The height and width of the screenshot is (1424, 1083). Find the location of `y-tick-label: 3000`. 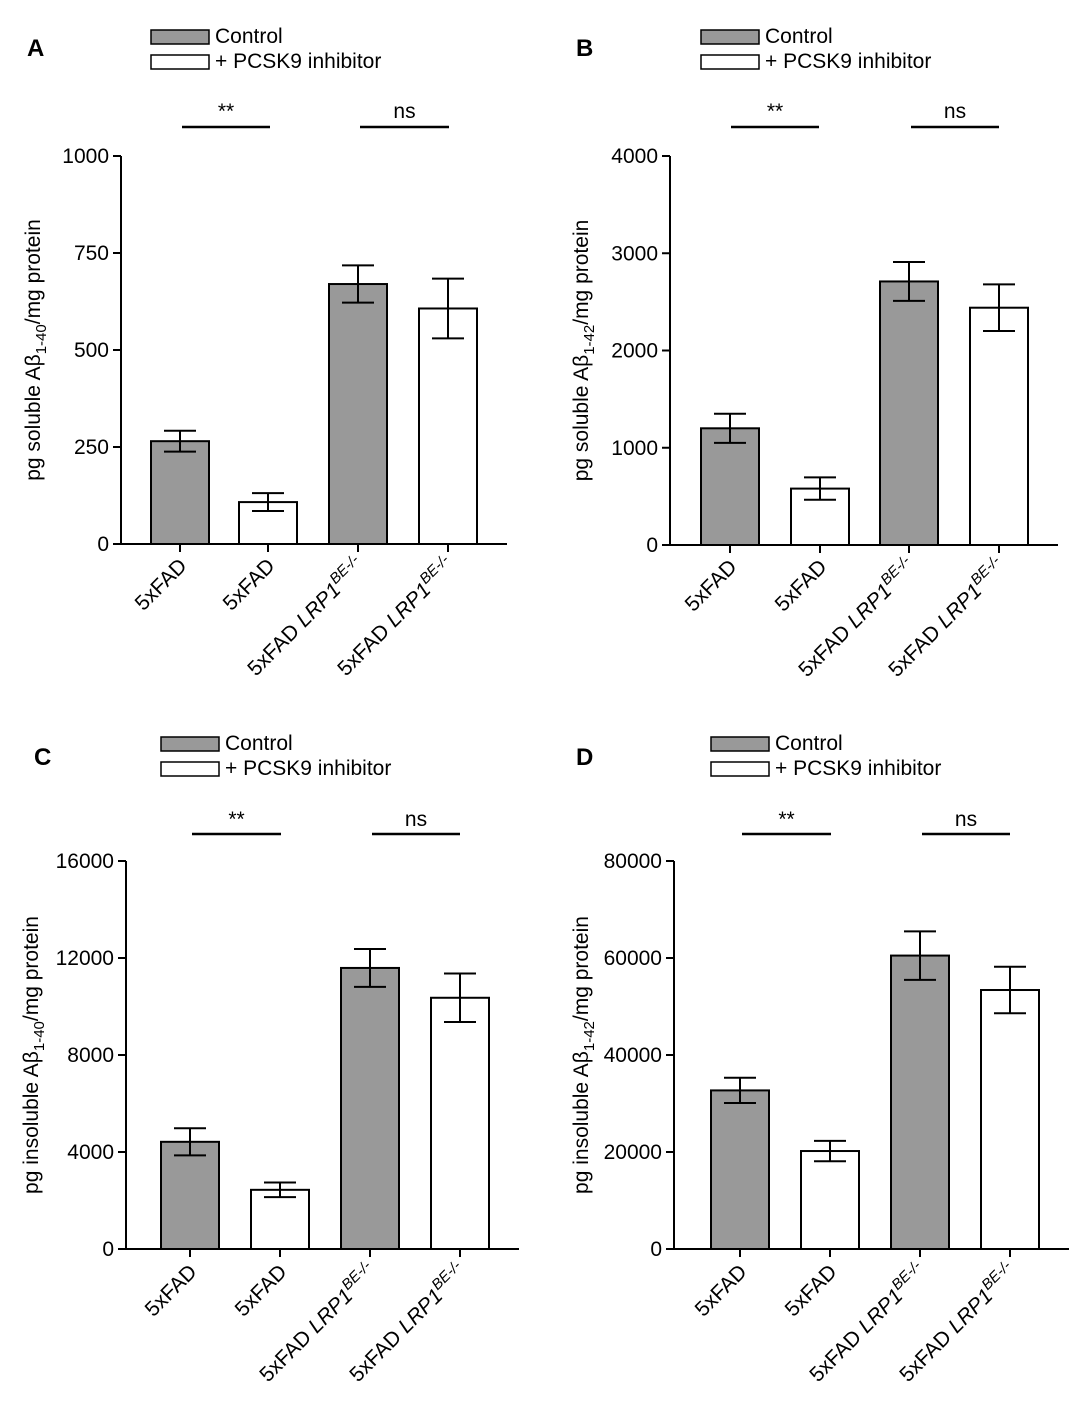

y-tick-label: 3000 is located at coordinates (634, 253).